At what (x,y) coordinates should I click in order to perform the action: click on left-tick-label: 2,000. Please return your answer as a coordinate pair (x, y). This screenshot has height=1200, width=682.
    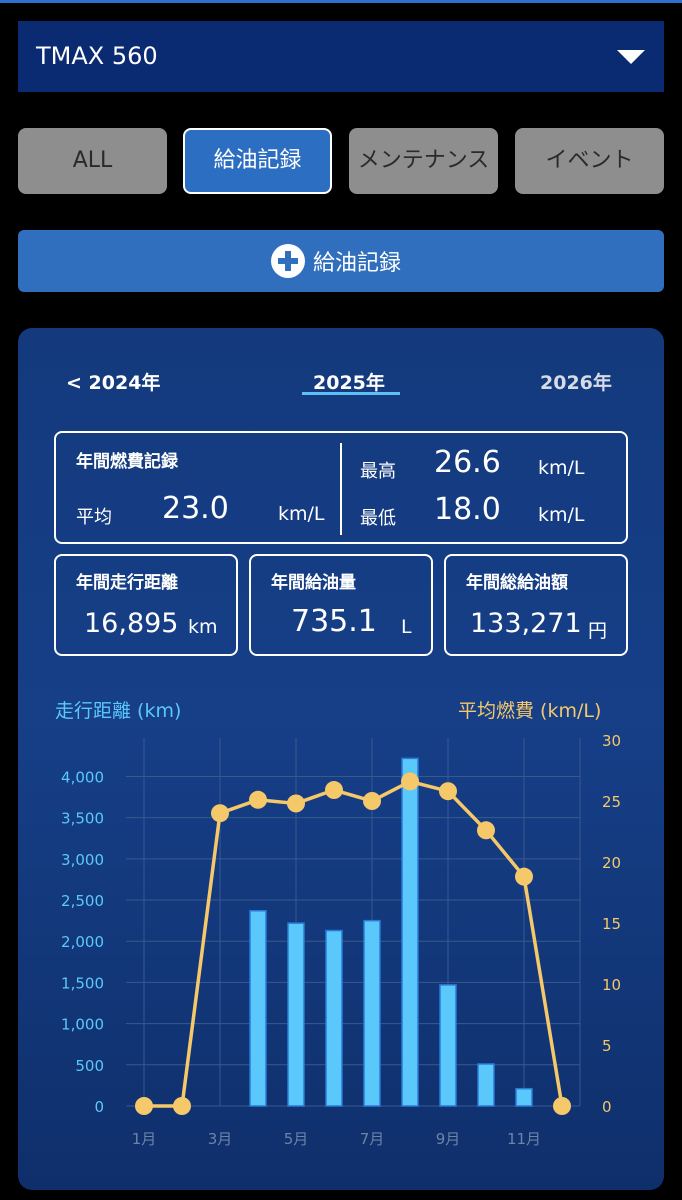
    Looking at the image, I should click on (82, 942).